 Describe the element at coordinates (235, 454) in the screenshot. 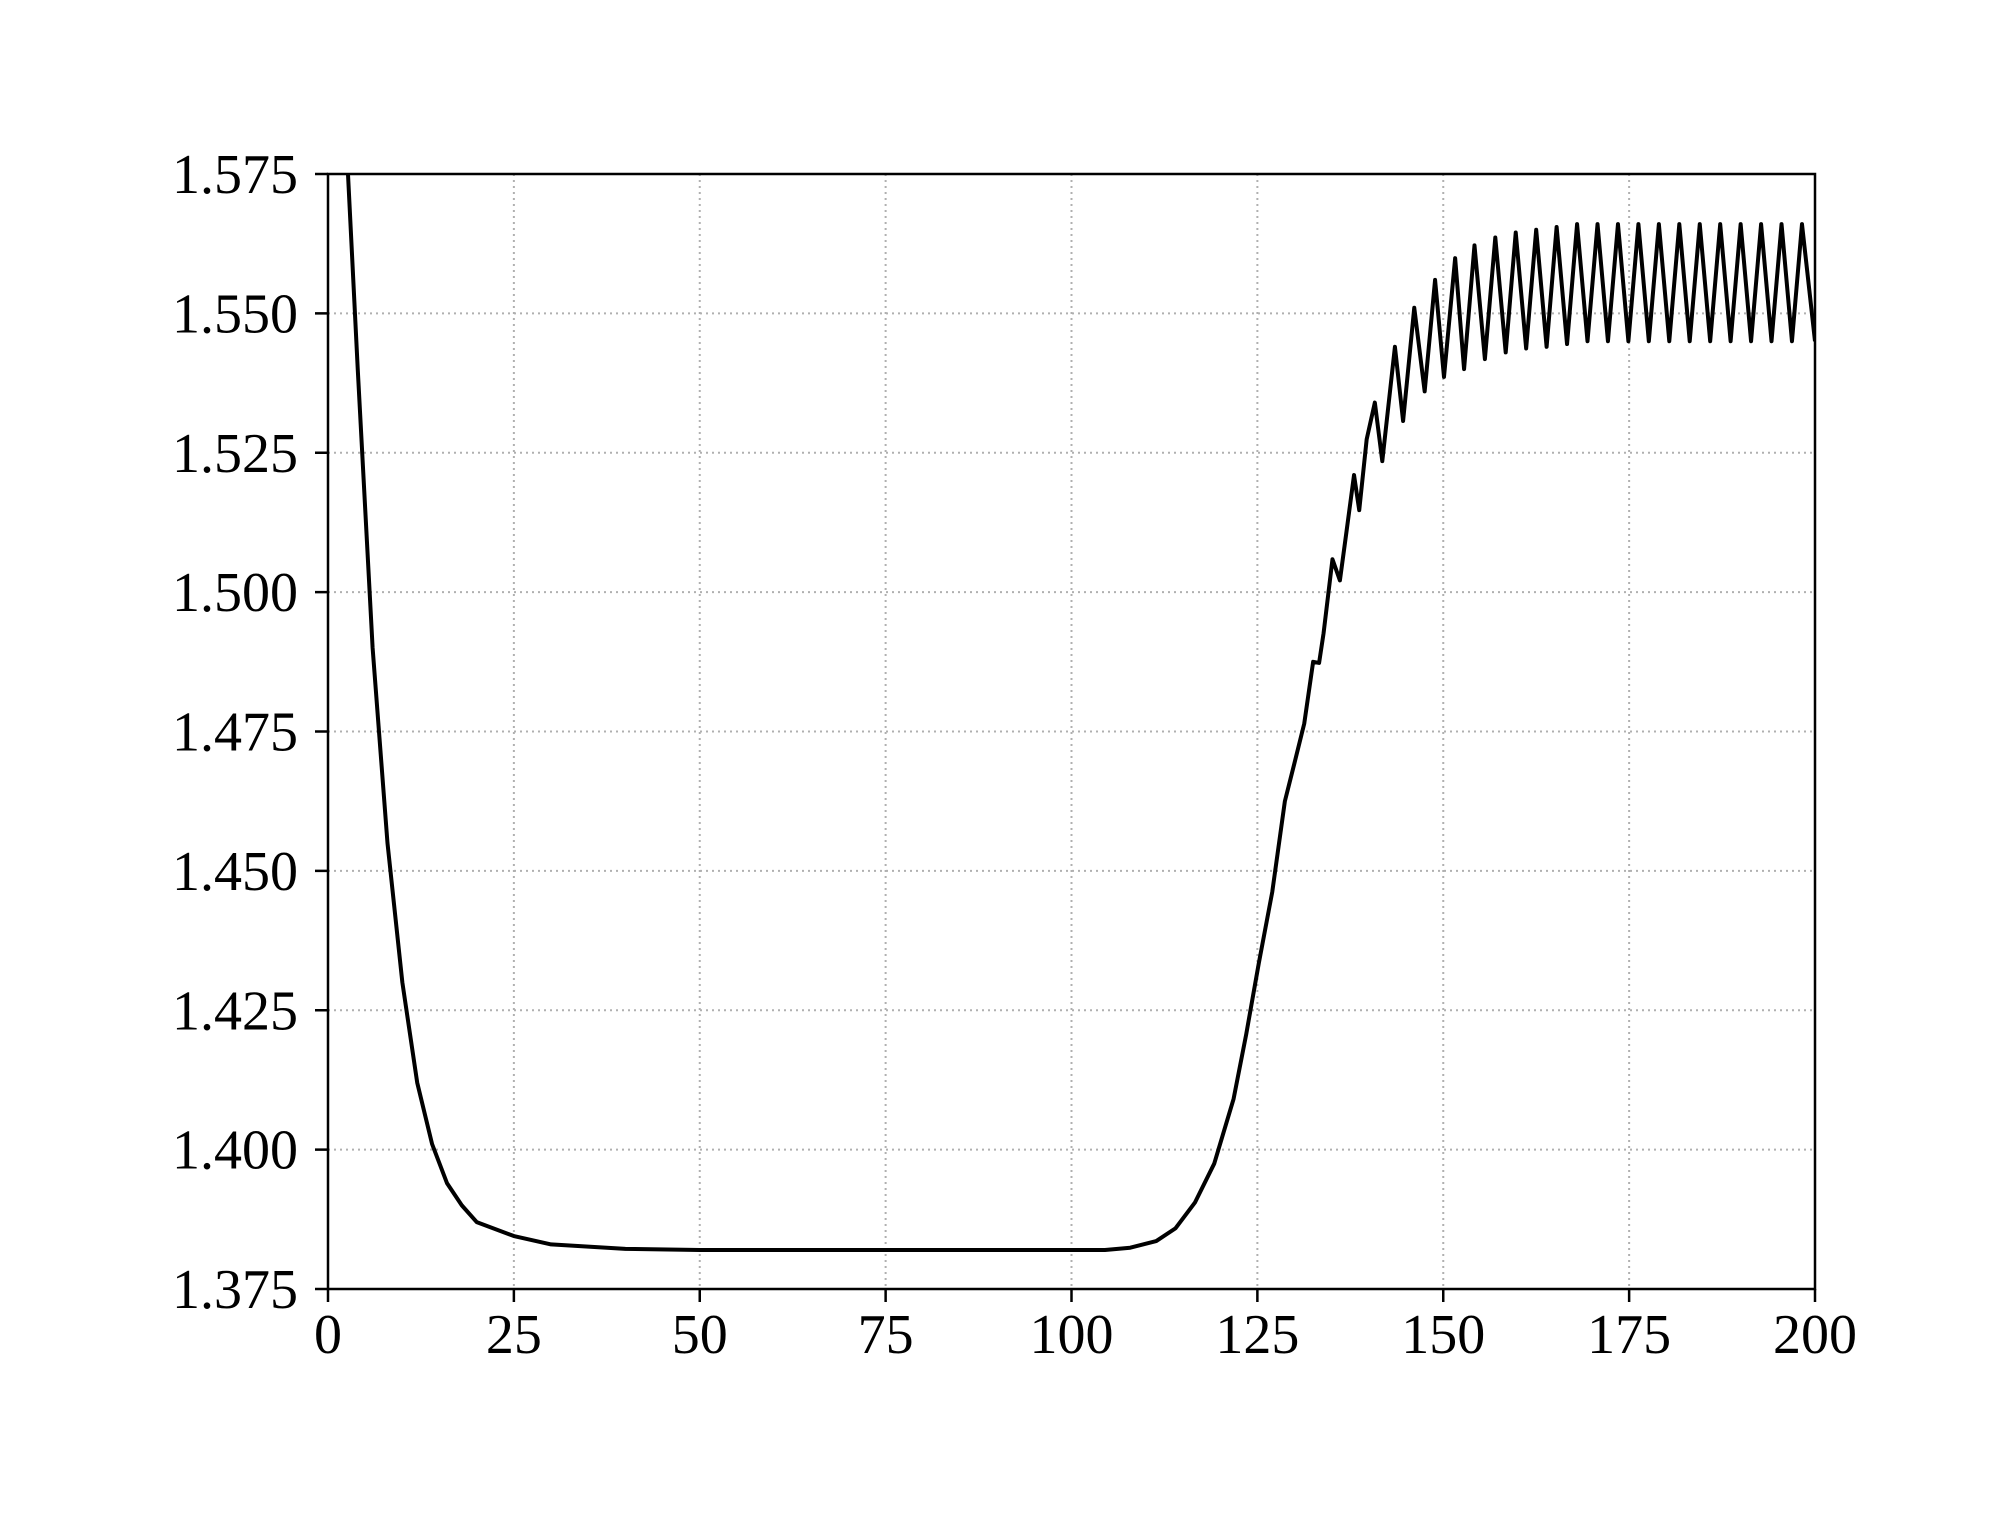

I see `y-tick-label: 1.525` at that location.